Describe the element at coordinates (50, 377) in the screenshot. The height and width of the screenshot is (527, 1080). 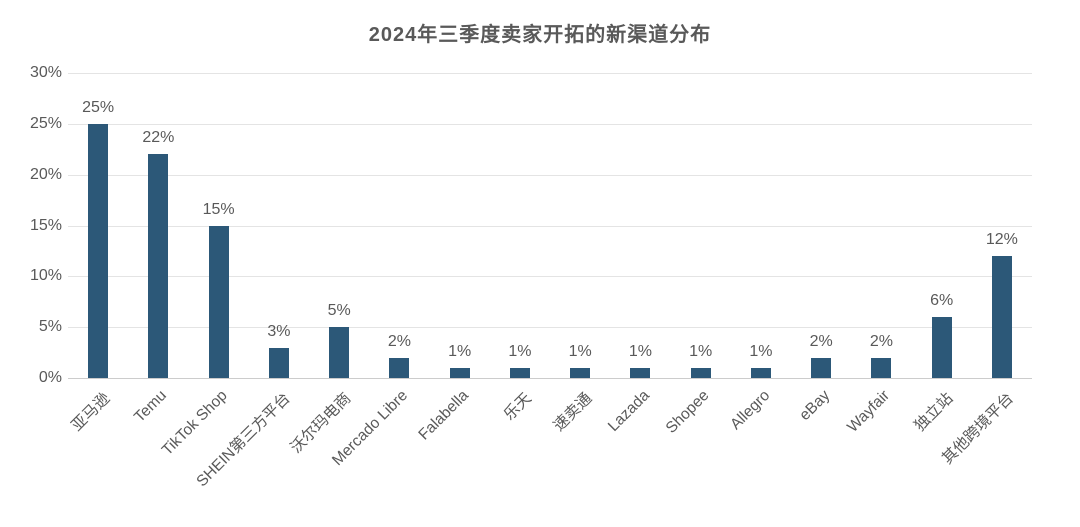
I see `y-tick-label: 0%` at that location.